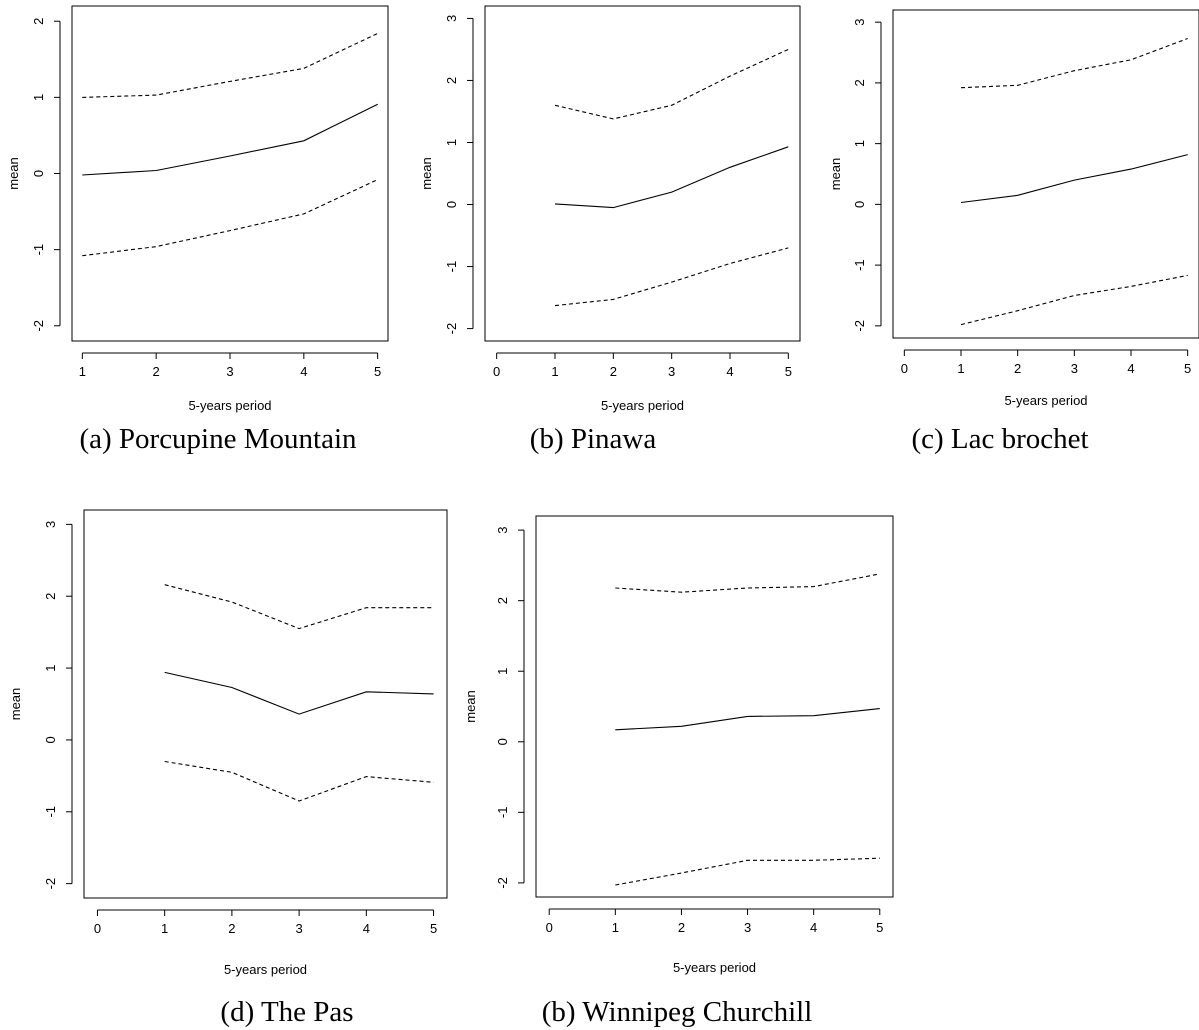  I want to click on panel-caption: (b) Pinawa, so click(593, 439).